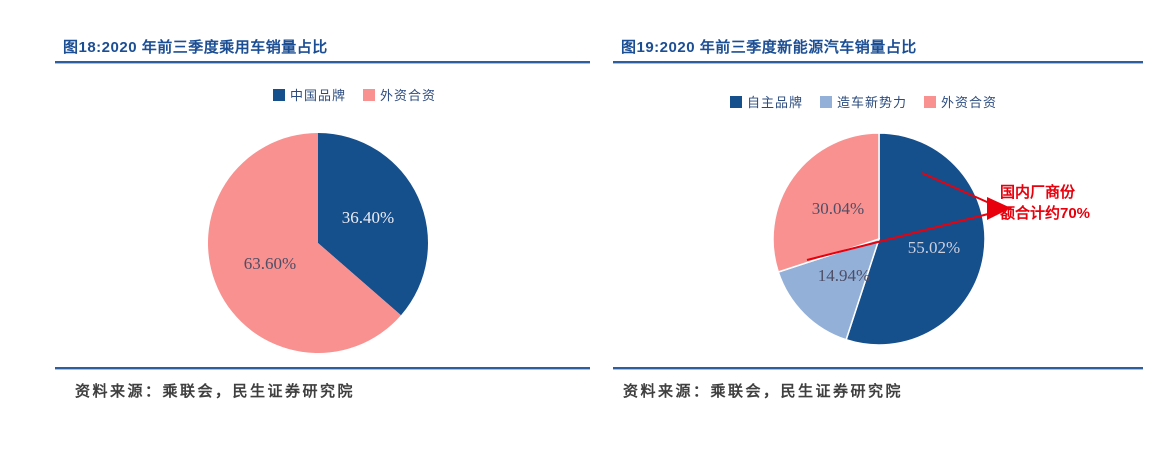  What do you see at coordinates (322, 62) in the screenshot?
I see `figure-18-top-rule` at bounding box center [322, 62].